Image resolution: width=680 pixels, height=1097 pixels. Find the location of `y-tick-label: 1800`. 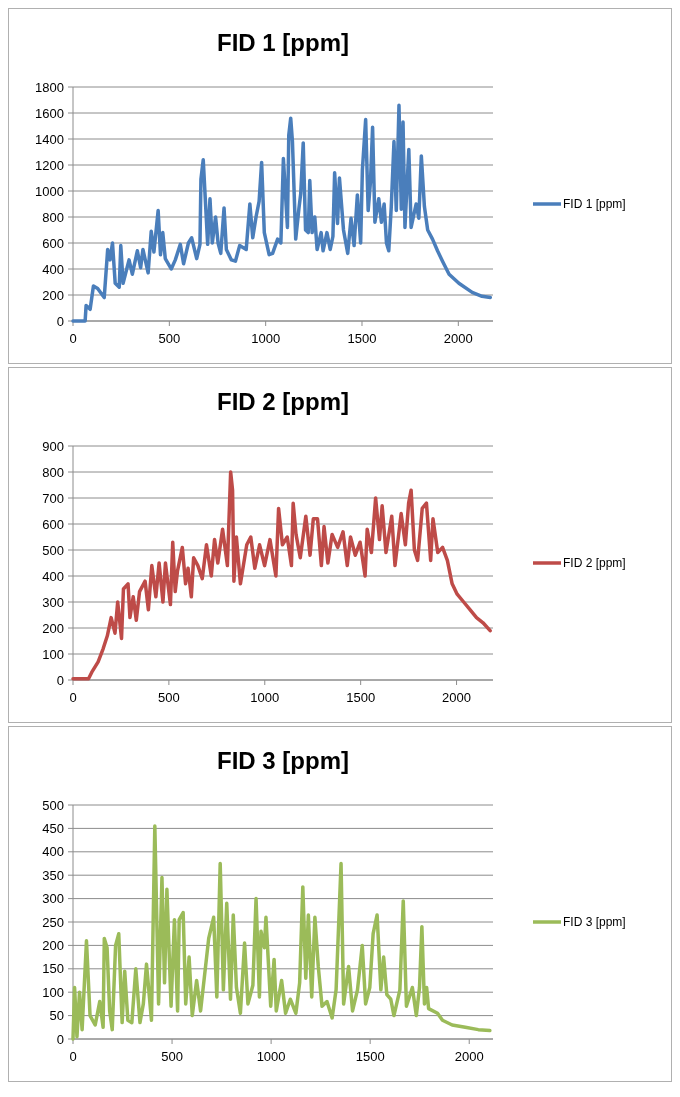

y-tick-label: 1800 is located at coordinates (49, 87).